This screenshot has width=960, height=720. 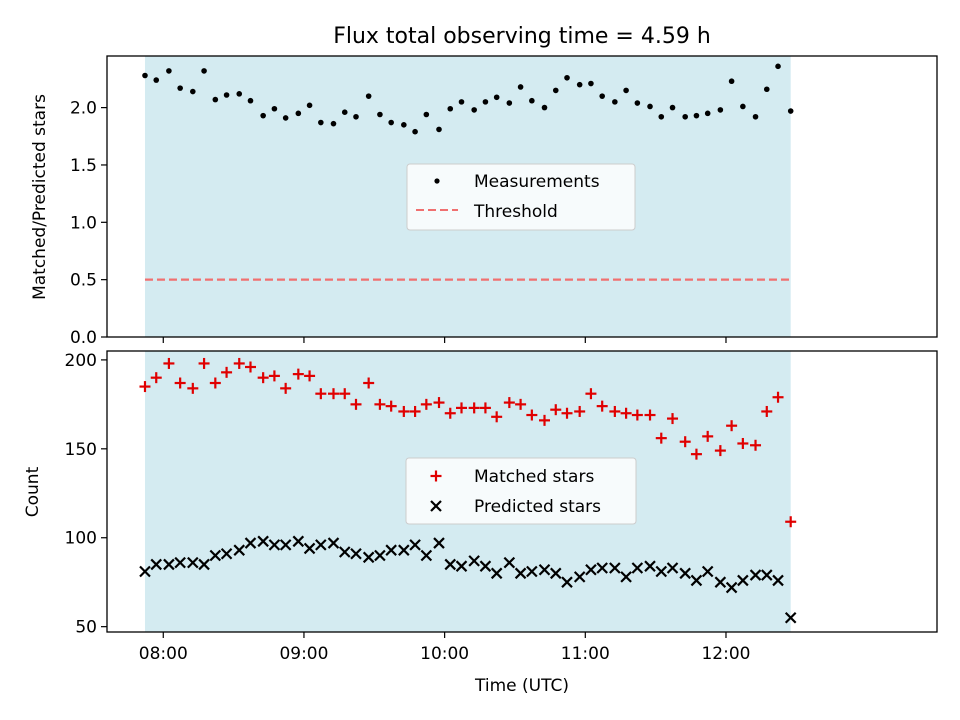 I want to click on bottom-xtick-label: 12:00, so click(x=725, y=654).